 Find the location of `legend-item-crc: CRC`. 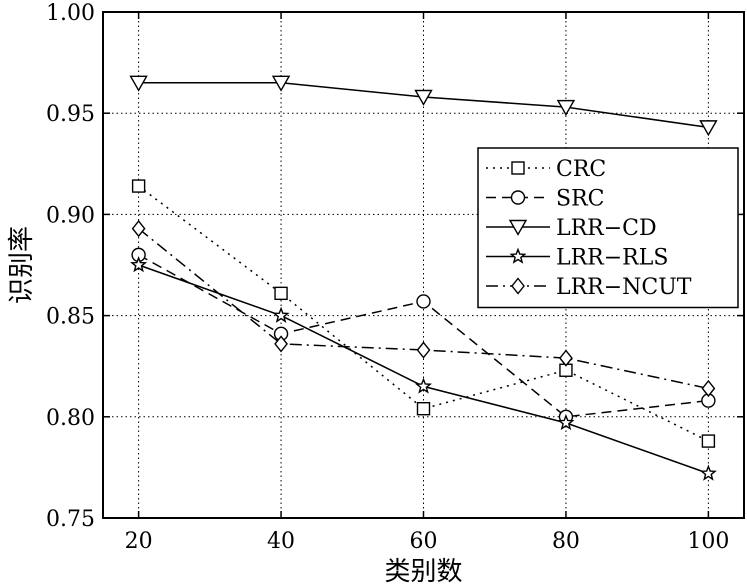

legend-item-crc: CRC is located at coordinates (546, 169).